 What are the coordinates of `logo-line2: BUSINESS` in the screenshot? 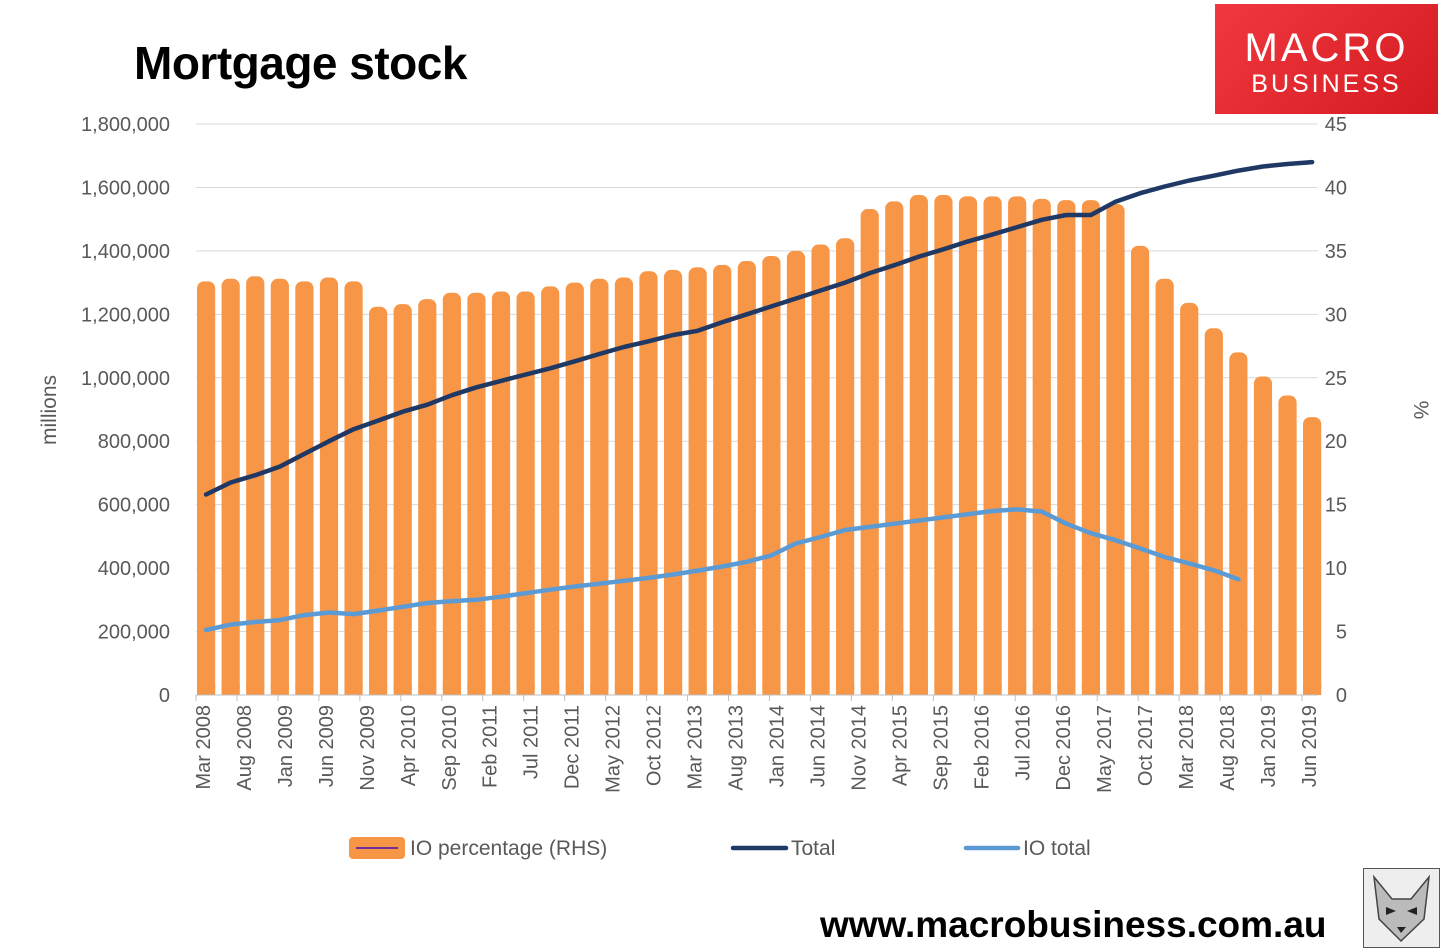 It's located at (1326, 84).